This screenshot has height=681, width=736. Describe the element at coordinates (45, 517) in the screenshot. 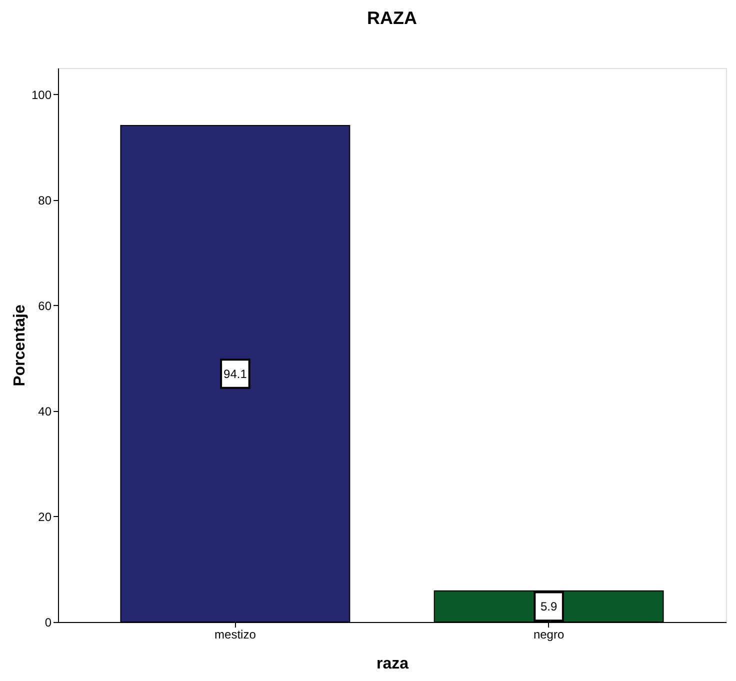

I see `y-tick-label: 20` at that location.